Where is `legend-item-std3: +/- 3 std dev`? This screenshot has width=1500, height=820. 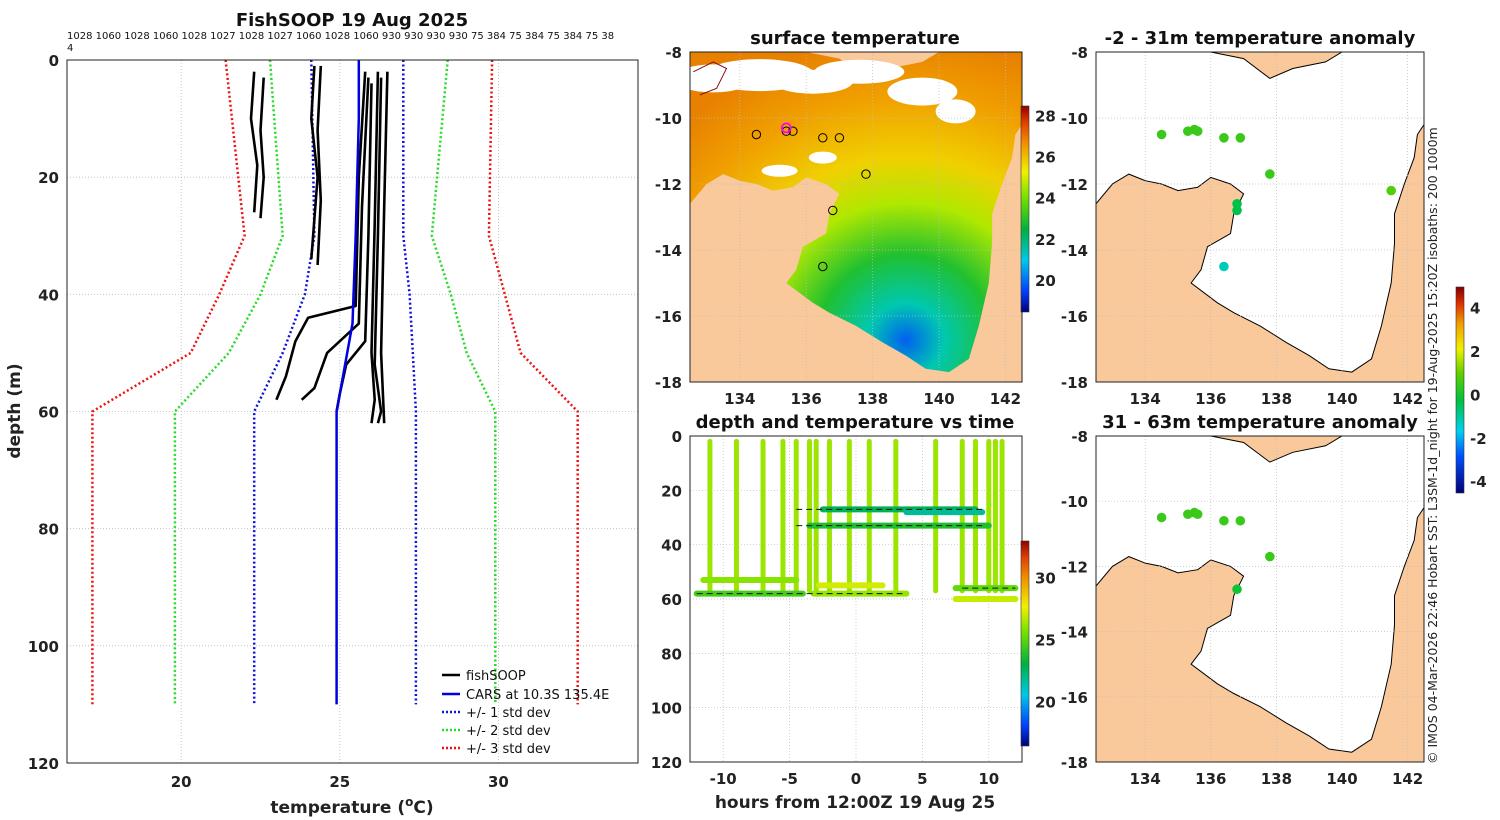
legend-item-std3: +/- 3 std dev is located at coordinates (496, 749).